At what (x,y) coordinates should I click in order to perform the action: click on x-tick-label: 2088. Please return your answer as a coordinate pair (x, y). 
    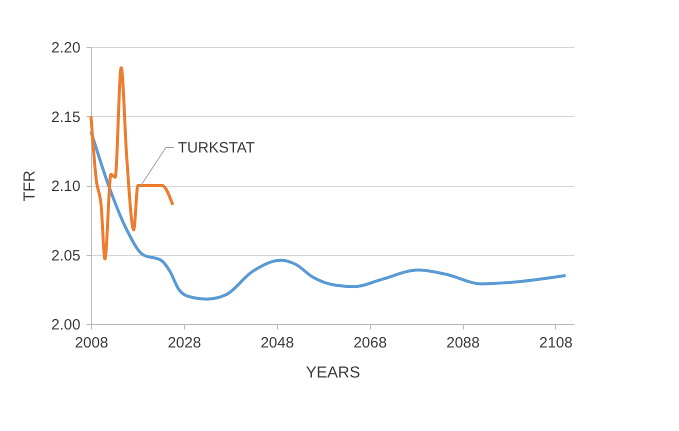
    Looking at the image, I should click on (463, 343).